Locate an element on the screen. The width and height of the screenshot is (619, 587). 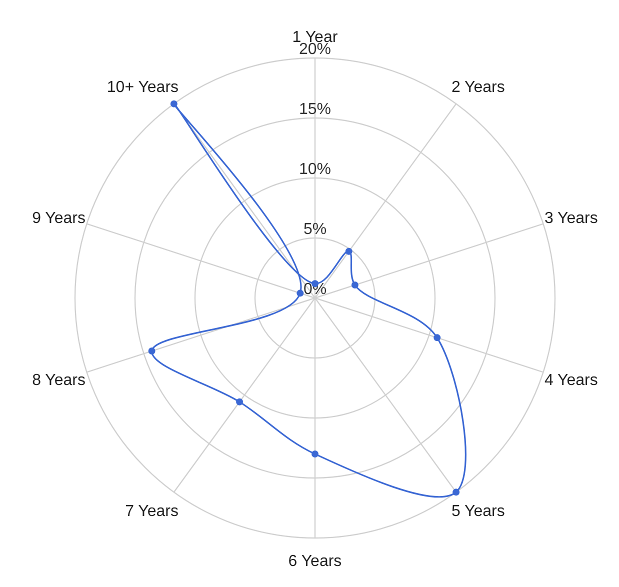
spoke-label: 4 Years is located at coordinates (571, 380).